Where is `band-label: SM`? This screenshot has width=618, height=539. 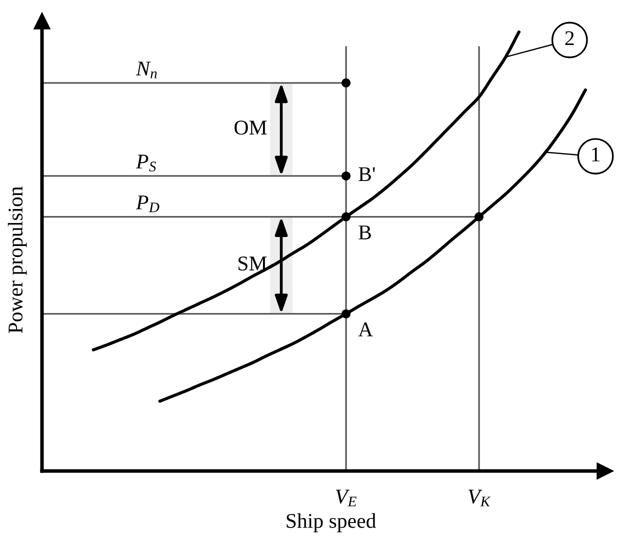 band-label: SM is located at coordinates (252, 263).